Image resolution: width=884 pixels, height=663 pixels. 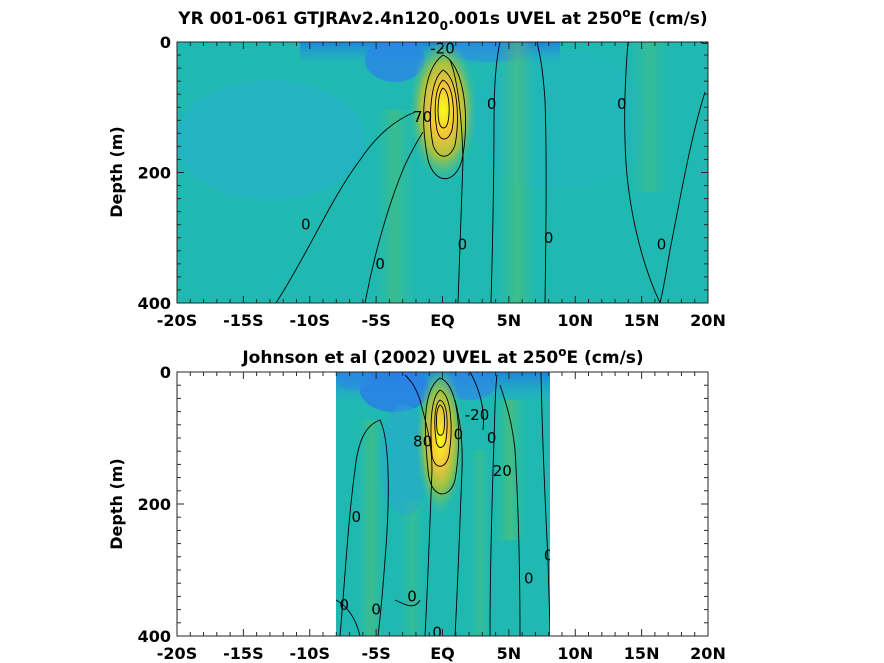 What do you see at coordinates (422, 117) in the screenshot?
I see `contour-label: 70` at bounding box center [422, 117].